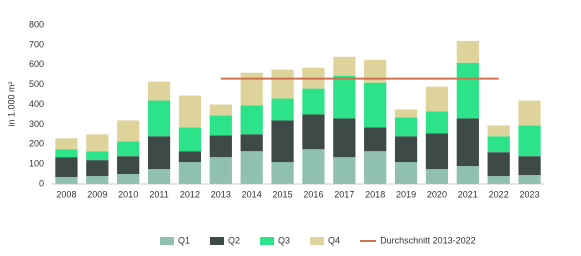 The image size is (581, 256). What do you see at coordinates (36, 24) in the screenshot?
I see `y-tick-label: 800` at bounding box center [36, 24].